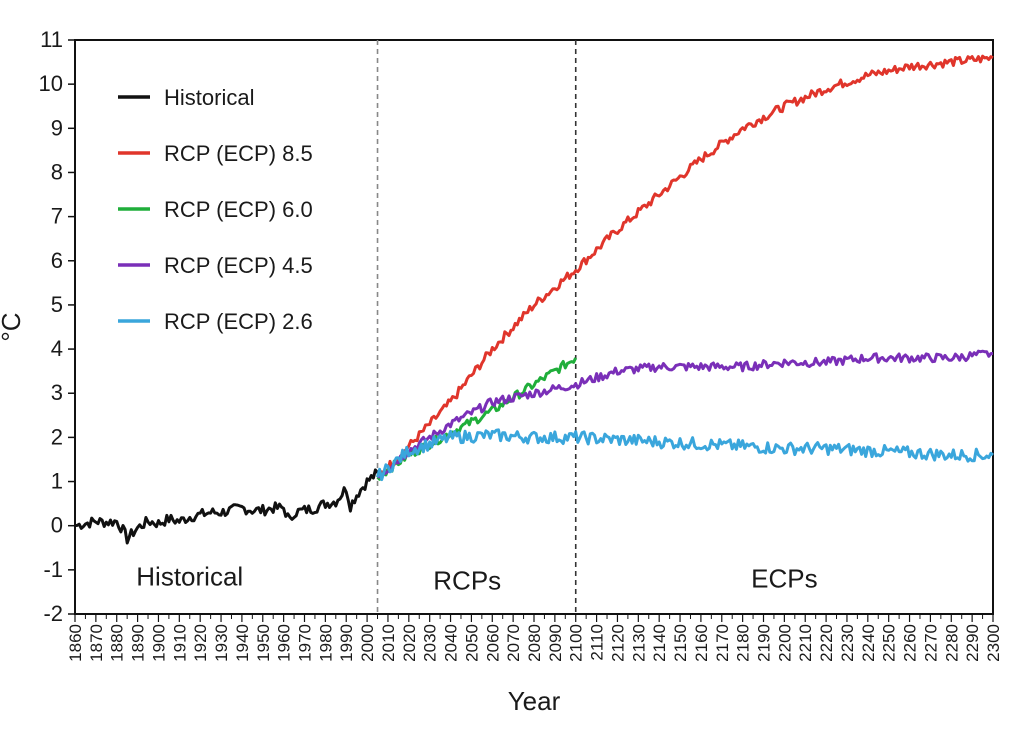  I want to click on y-tick-label: 5, so click(57, 304).